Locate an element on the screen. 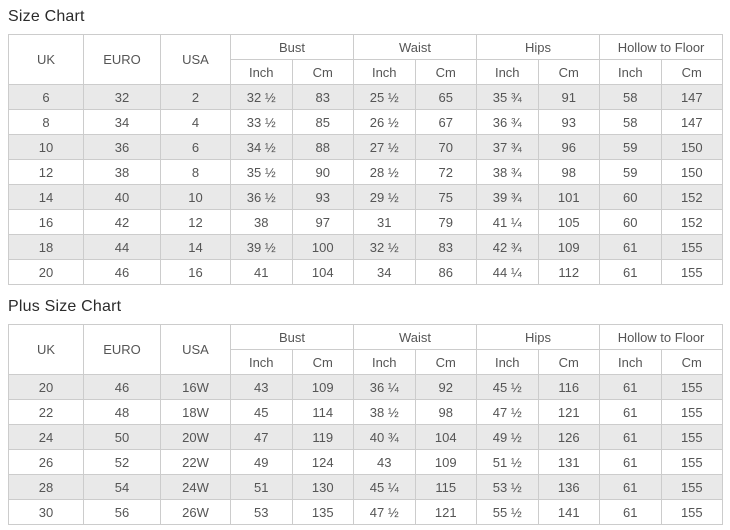  table-cell: 56 is located at coordinates (122, 512).